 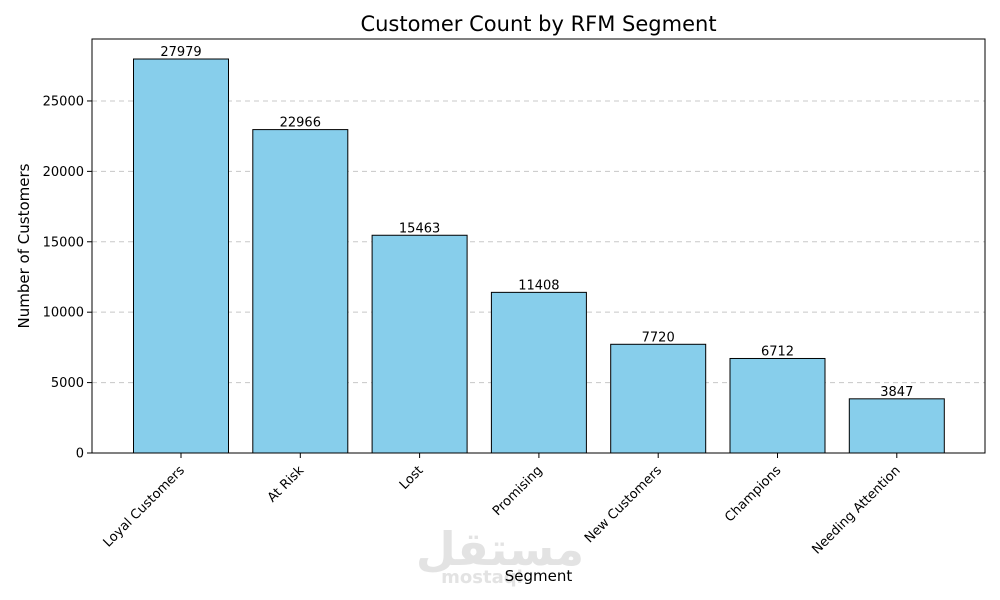 I want to click on y-tick-label: 10000, so click(x=63, y=313).